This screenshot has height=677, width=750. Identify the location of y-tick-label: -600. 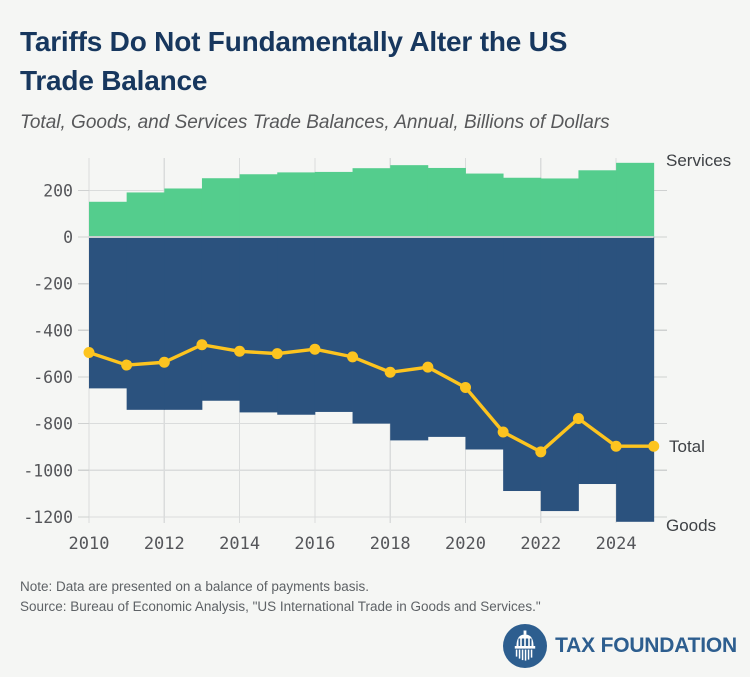
(53, 377).